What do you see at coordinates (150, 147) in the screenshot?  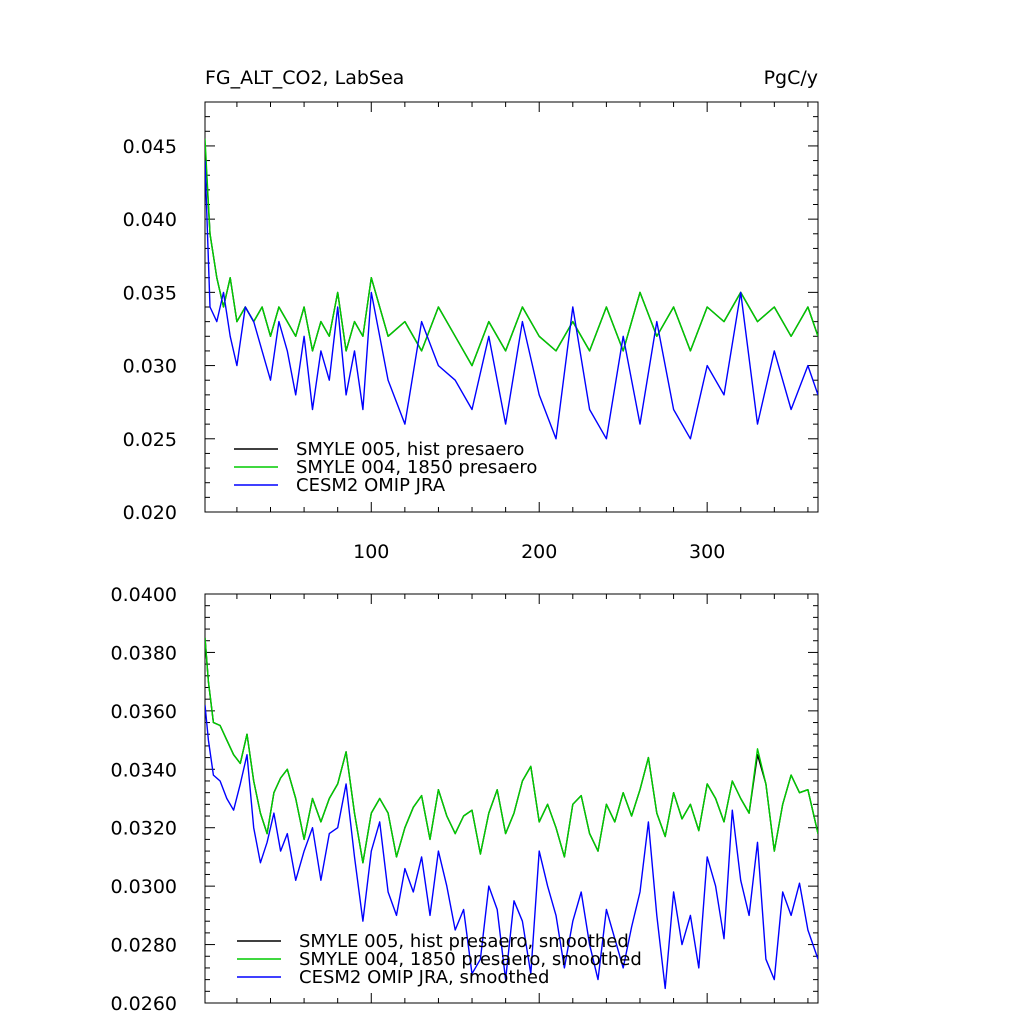 I see `y-tick-label: 0.045` at bounding box center [150, 147].